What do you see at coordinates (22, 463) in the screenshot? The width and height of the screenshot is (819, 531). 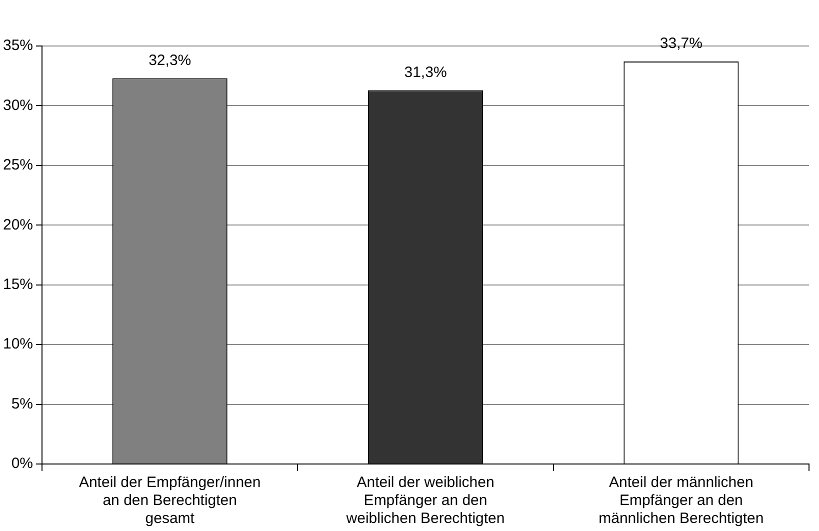 I see `y-tick-label: 0%` at bounding box center [22, 463].